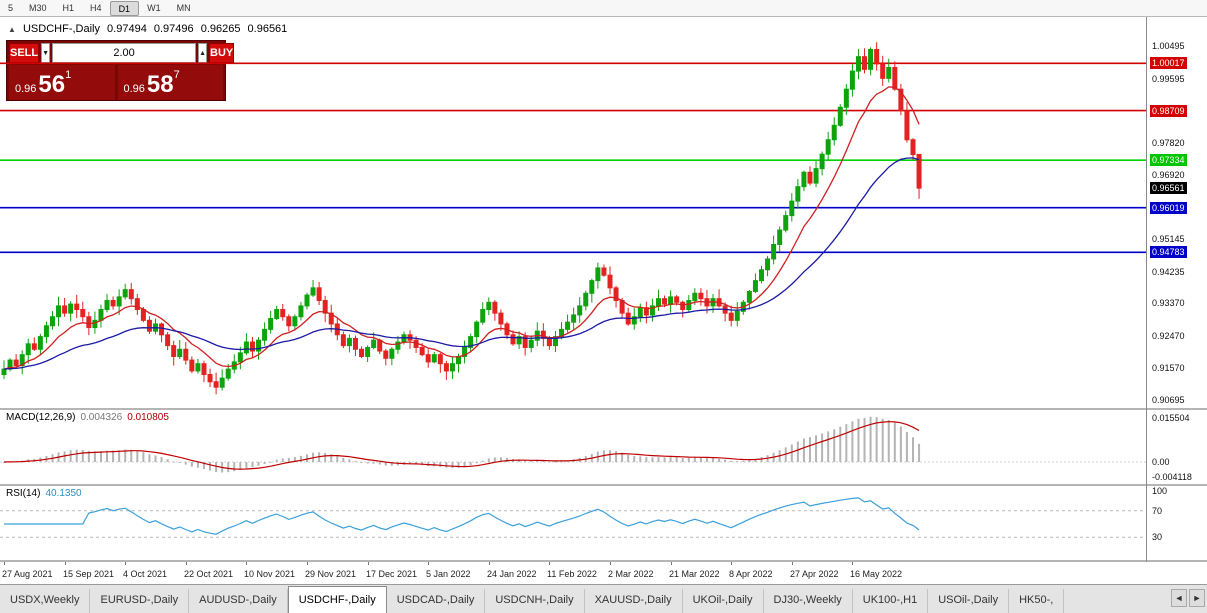 This screenshot has height=613, width=1207. Describe the element at coordinates (1168, 143) in the screenshot. I see `price-axis-label: 0.97820` at that location.